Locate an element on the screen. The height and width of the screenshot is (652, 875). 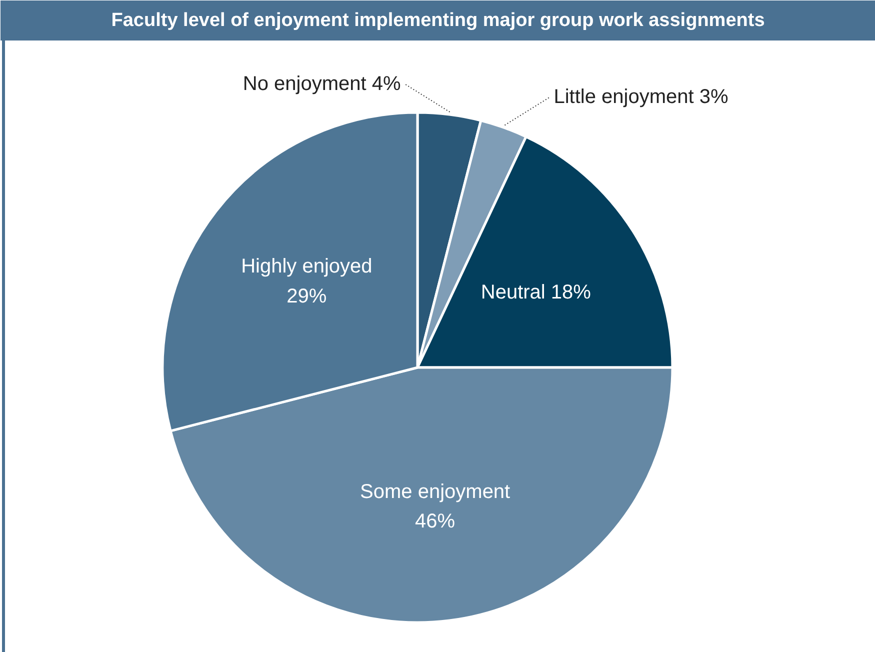
data-label: 46% is located at coordinates (435, 521).